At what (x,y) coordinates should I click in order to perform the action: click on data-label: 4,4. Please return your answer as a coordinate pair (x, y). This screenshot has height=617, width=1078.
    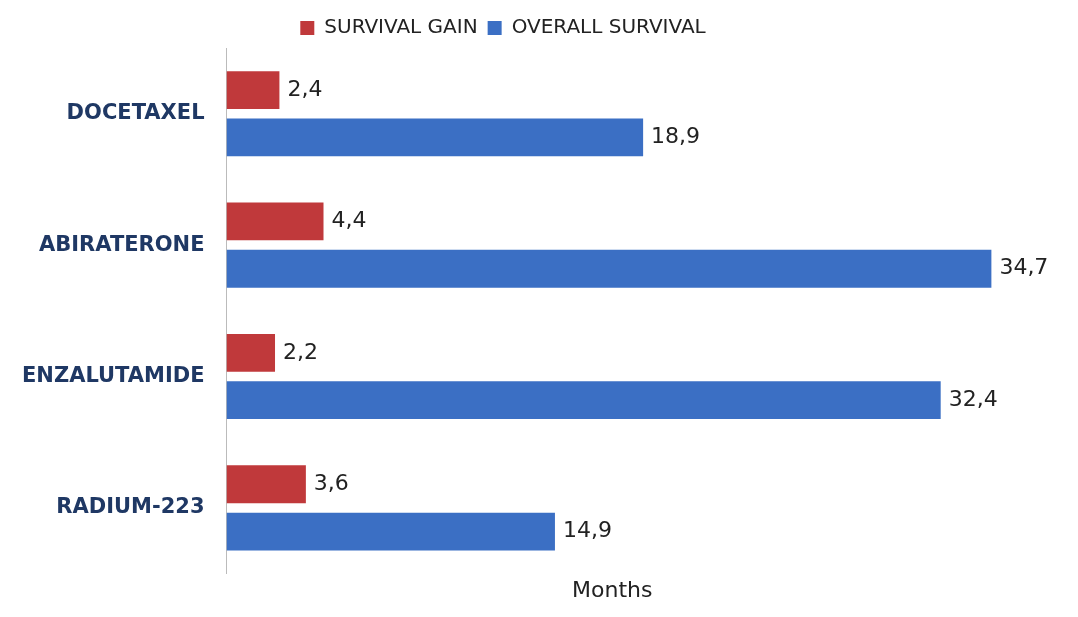
    Looking at the image, I should click on (349, 220).